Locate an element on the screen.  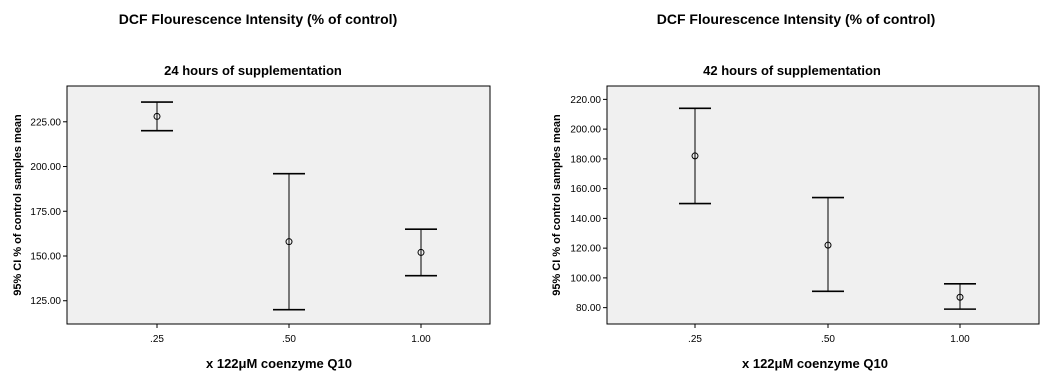
y-tick-label: 140.00 is located at coordinates (585, 219).